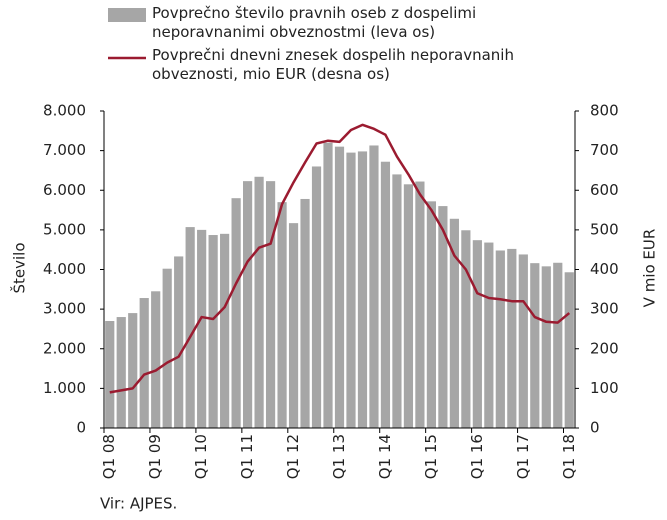 The image size is (667, 520). Describe the element at coordinates (64, 388) in the screenshot. I see `y-tick-label: 1.000` at that location.